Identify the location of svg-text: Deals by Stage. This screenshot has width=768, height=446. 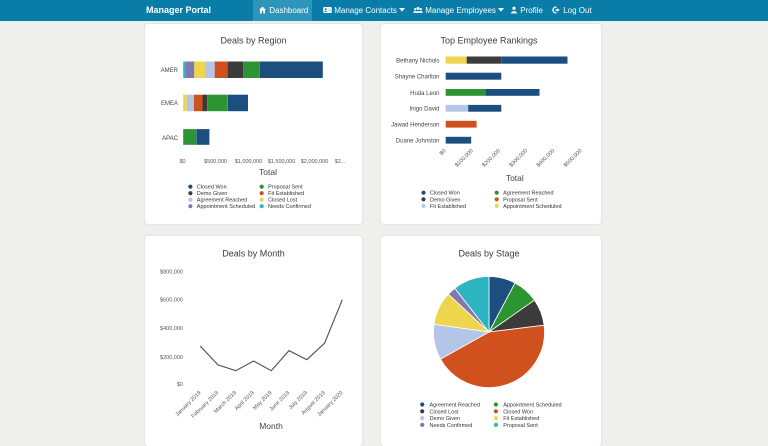
(488, 254).